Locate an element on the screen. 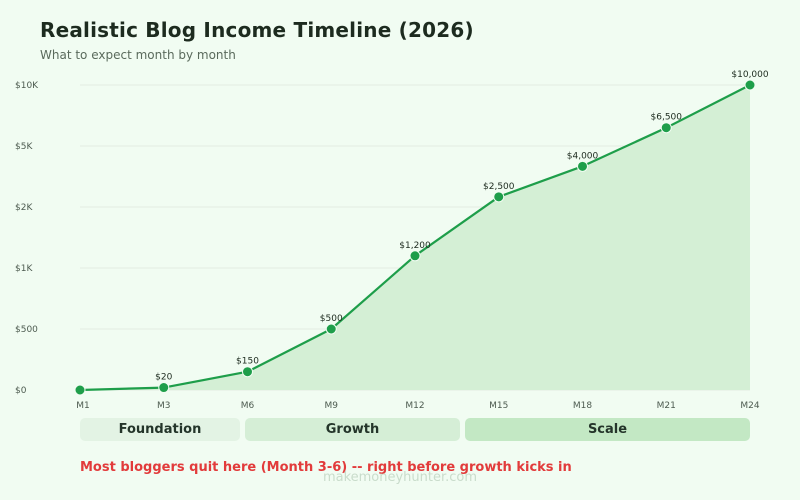 Image resolution: width=800 pixels, height=500 pixels. x-tick-label: M6 is located at coordinates (248, 406).